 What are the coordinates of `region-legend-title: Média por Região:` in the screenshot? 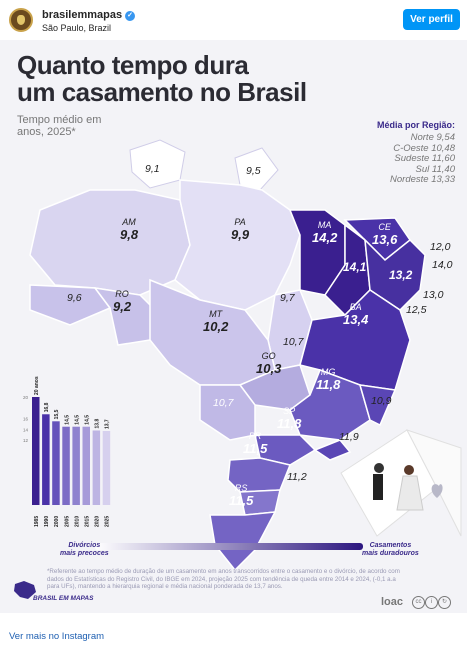 It's located at (415, 125).